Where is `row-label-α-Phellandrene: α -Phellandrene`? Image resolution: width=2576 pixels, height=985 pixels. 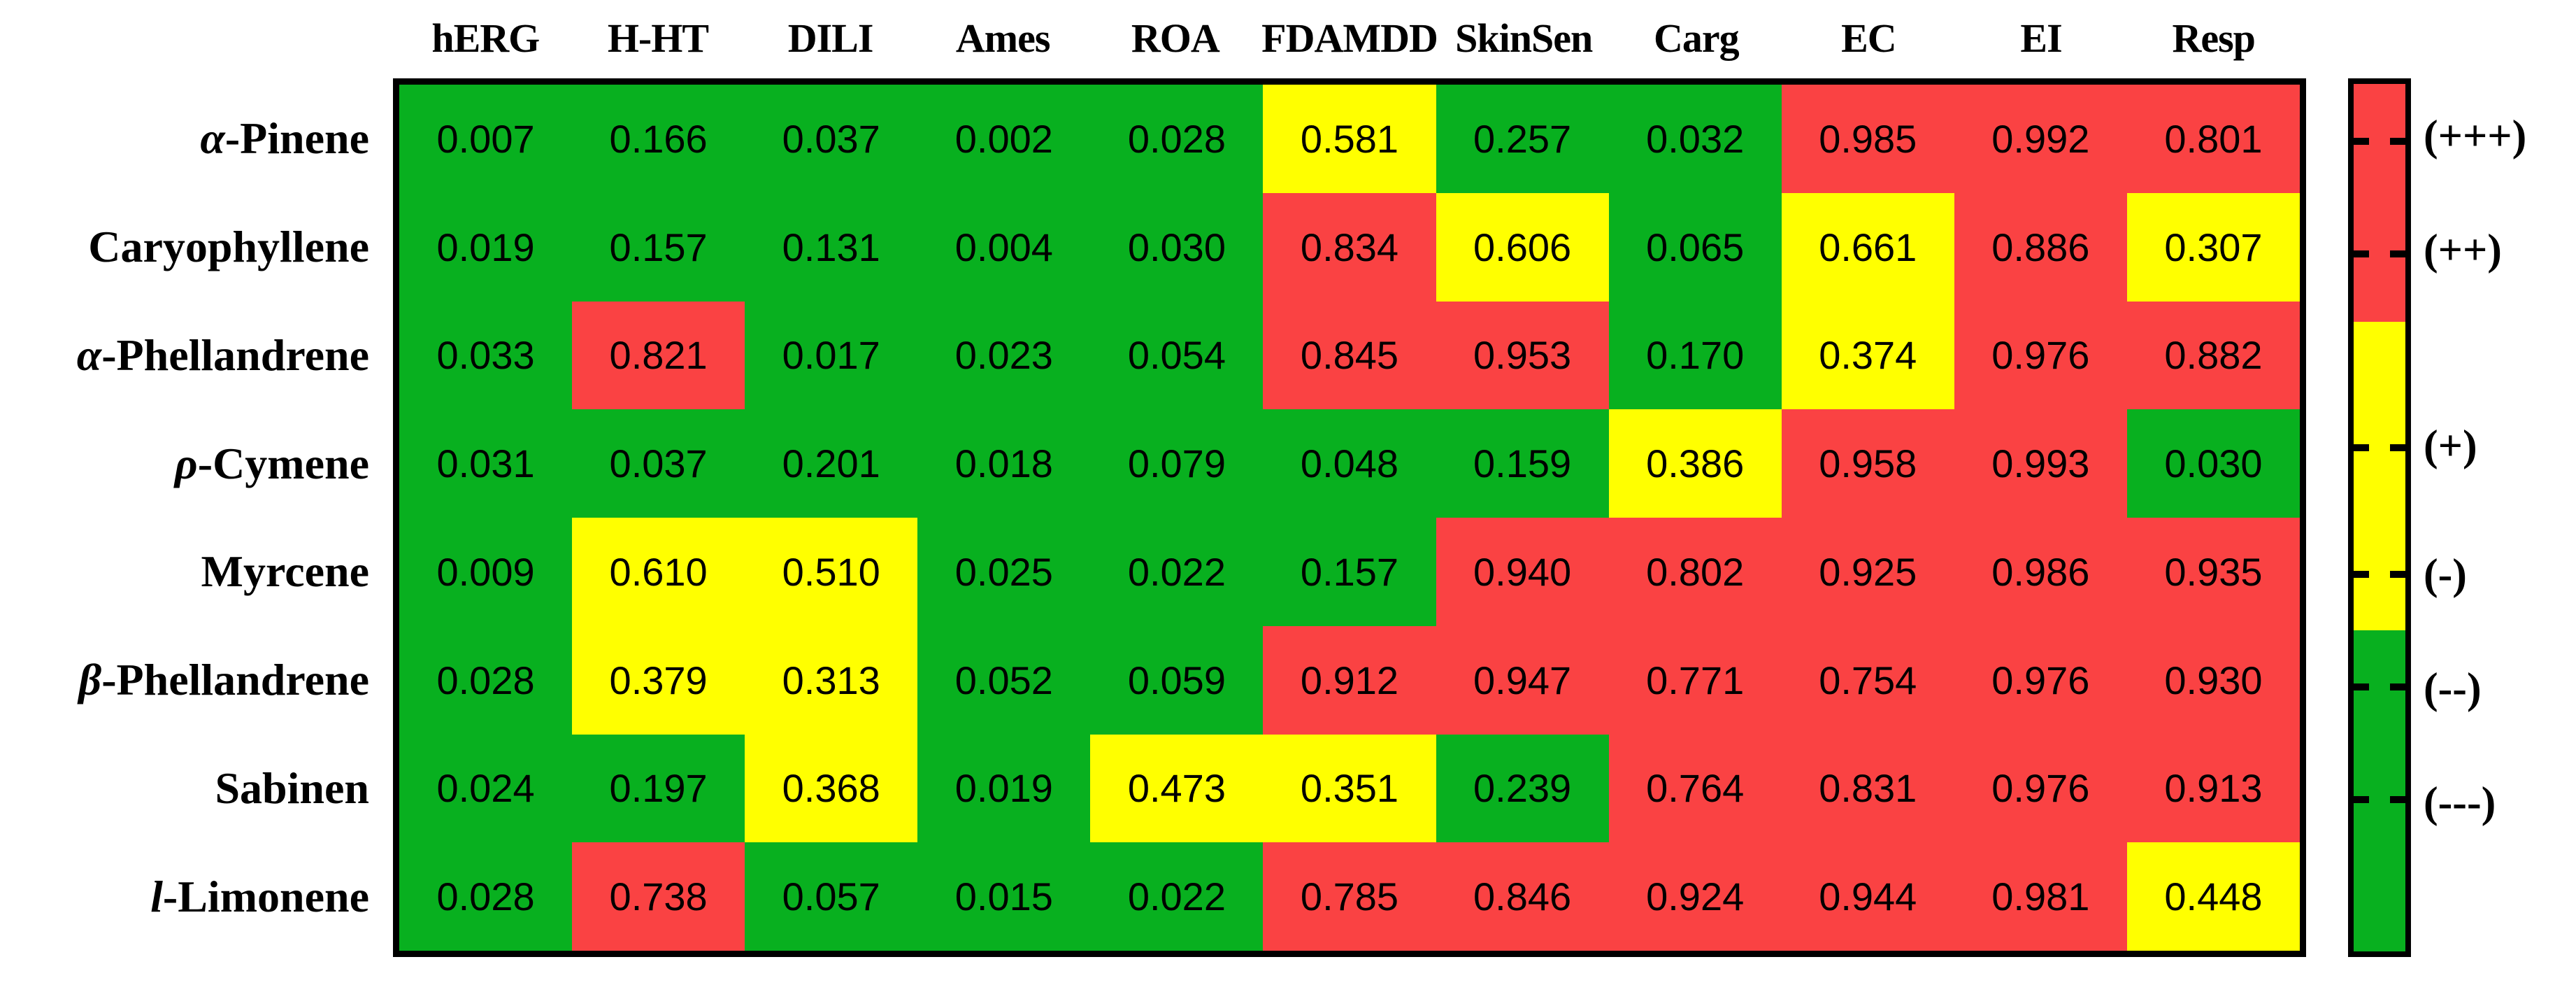 row-label-α-Phellandrene: α -Phellandrene is located at coordinates (184, 356).